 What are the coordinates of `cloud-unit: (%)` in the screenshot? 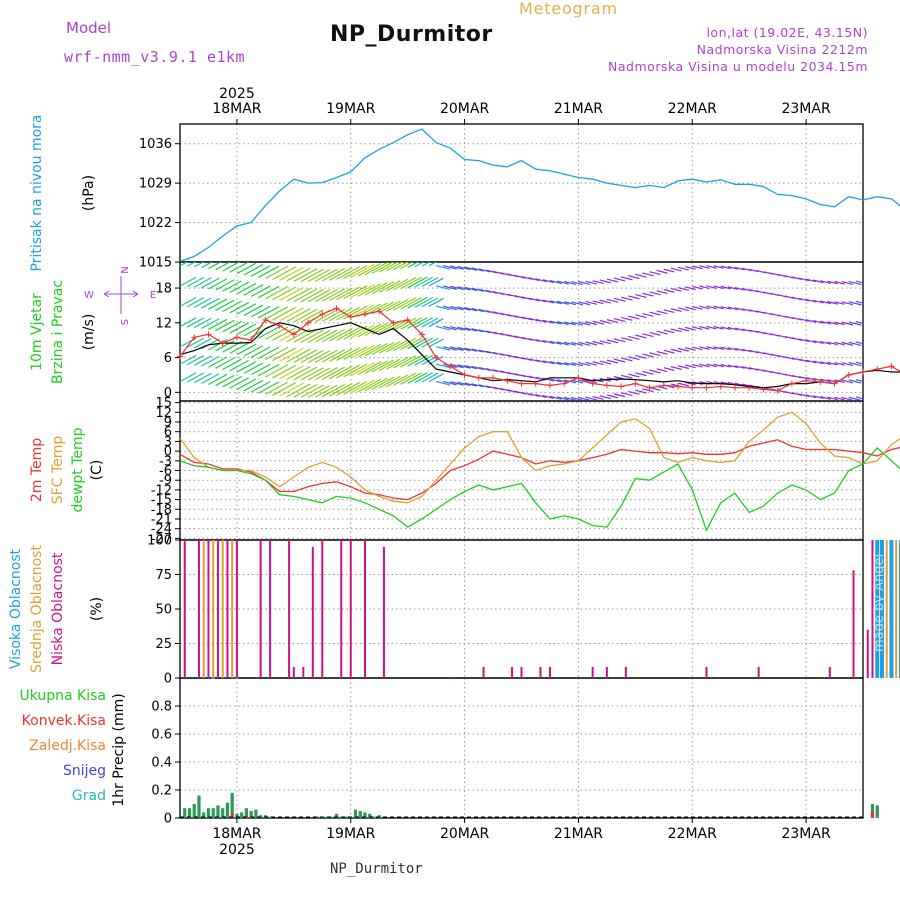 It's located at (97, 609).